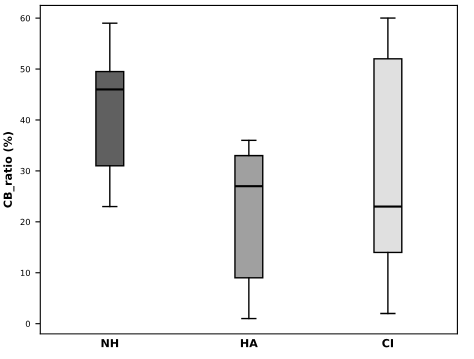  I want to click on y-tick-label: 40, so click(25, 120).